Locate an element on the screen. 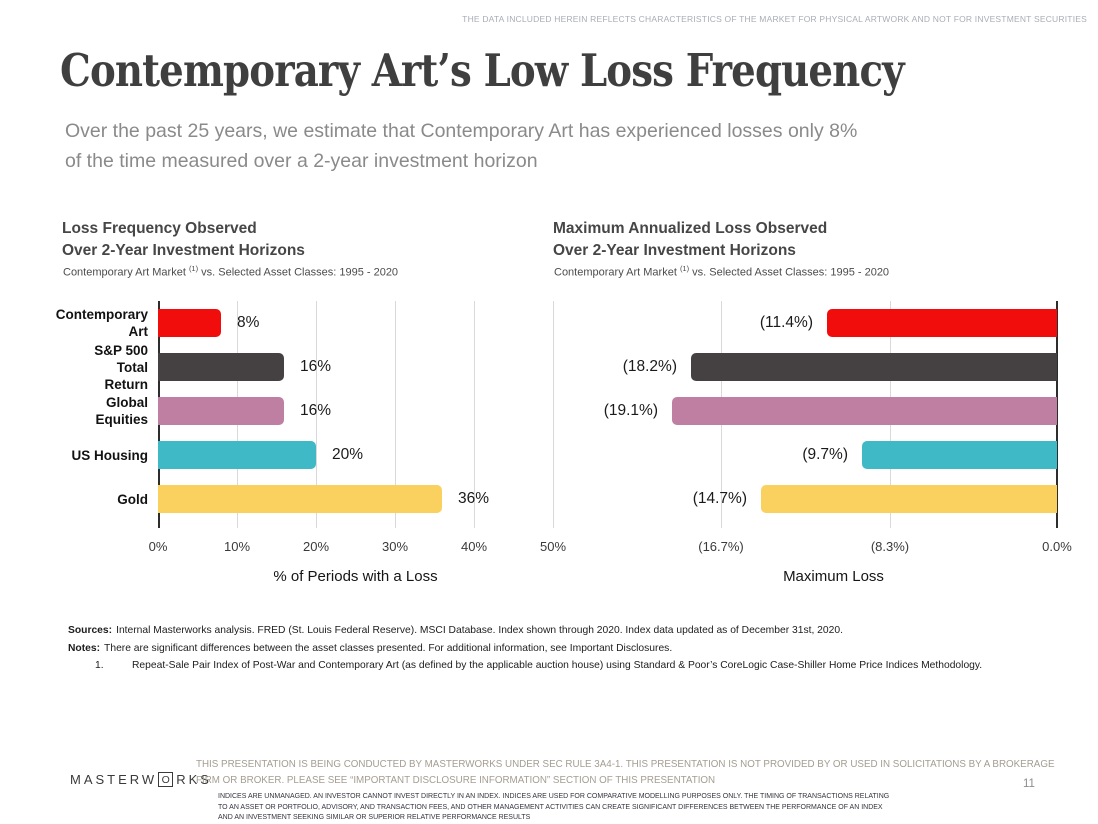 Image resolution: width=1098 pixels, height=824 pixels. masterworks-logo: MASTERW O RKS is located at coordinates (141, 779).